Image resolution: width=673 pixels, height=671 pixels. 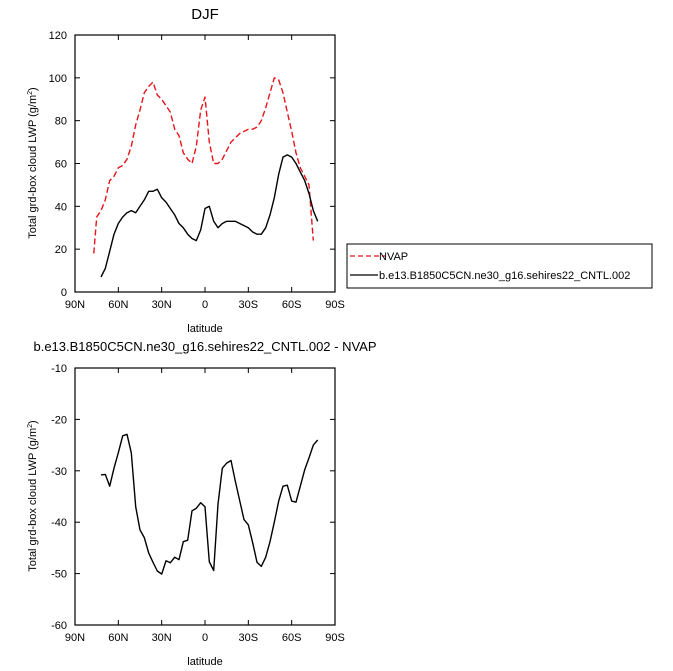 I want to click on y-axis-label-bottom-end: ), so click(x=33, y=422).